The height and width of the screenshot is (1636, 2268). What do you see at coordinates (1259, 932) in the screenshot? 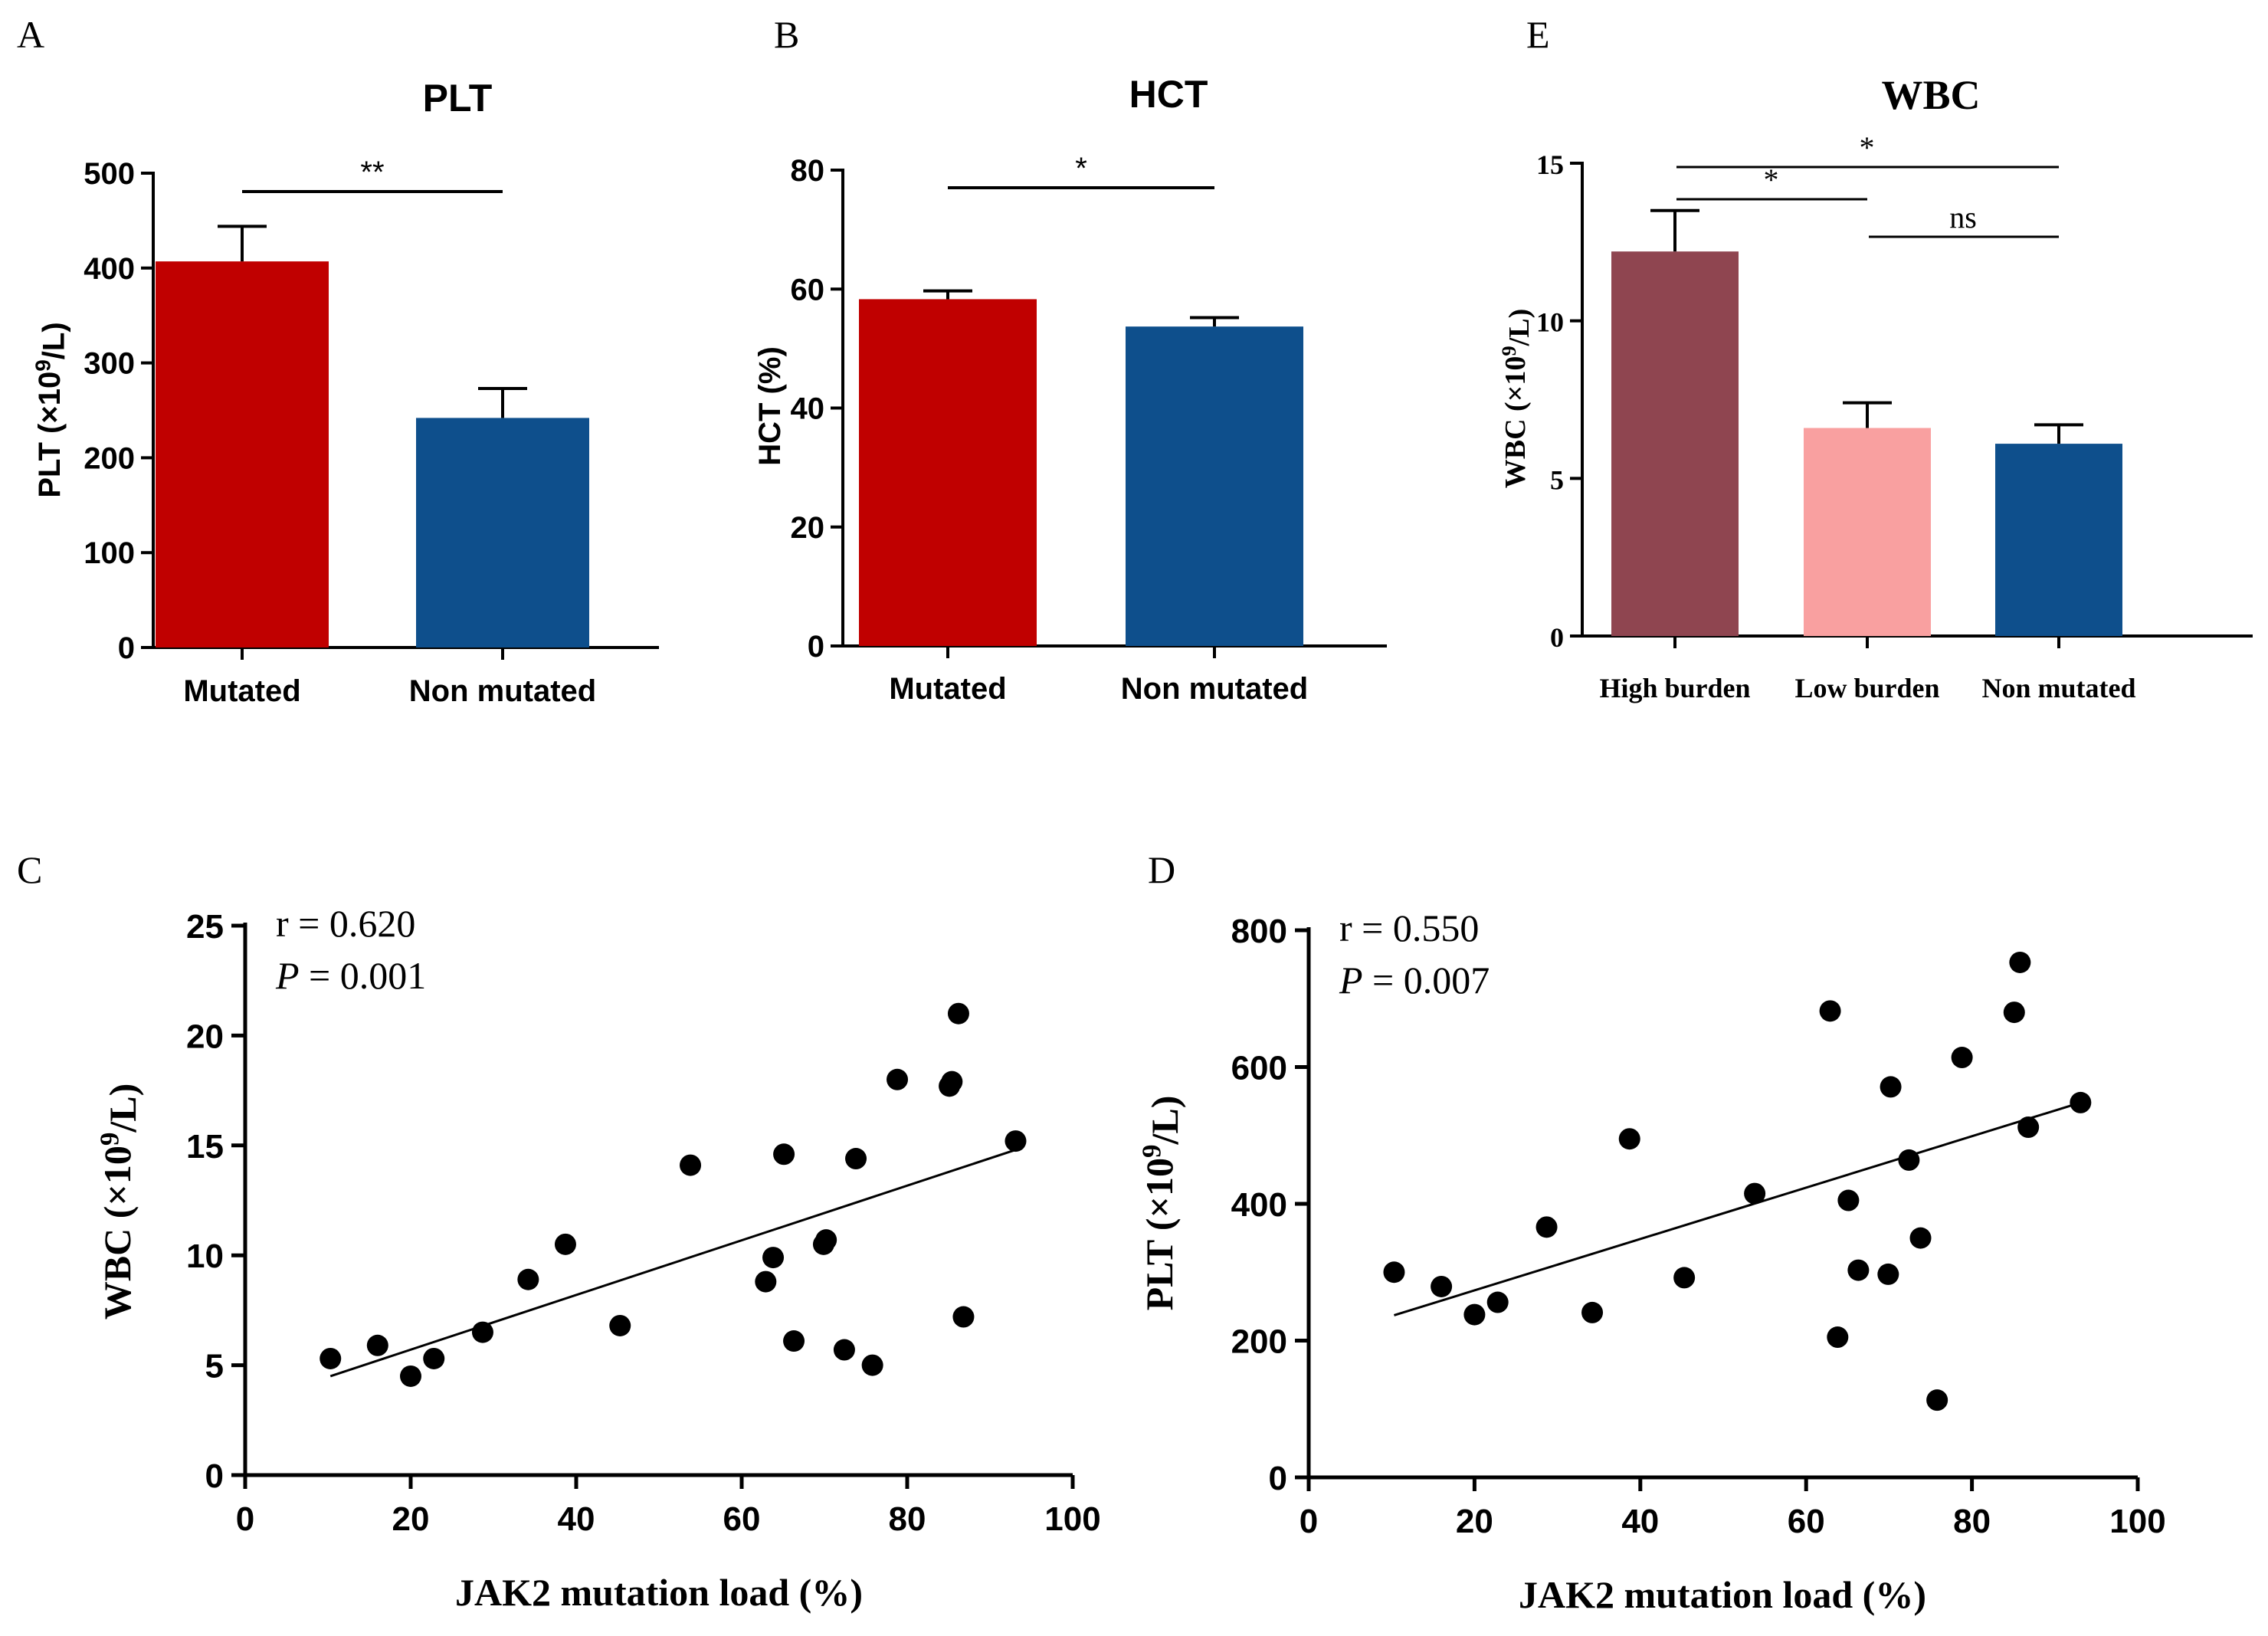
I see `y-tick-label: 800` at bounding box center [1259, 932].